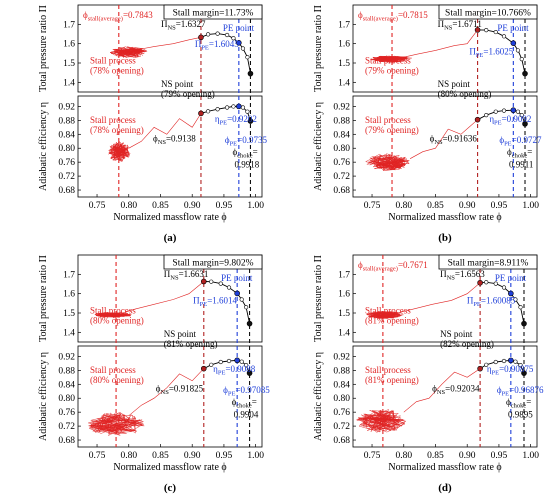  Describe the element at coordinates (118, 16) in the screenshot. I see `stall-average-label: ϕstall(average)=0.7843` at that location.